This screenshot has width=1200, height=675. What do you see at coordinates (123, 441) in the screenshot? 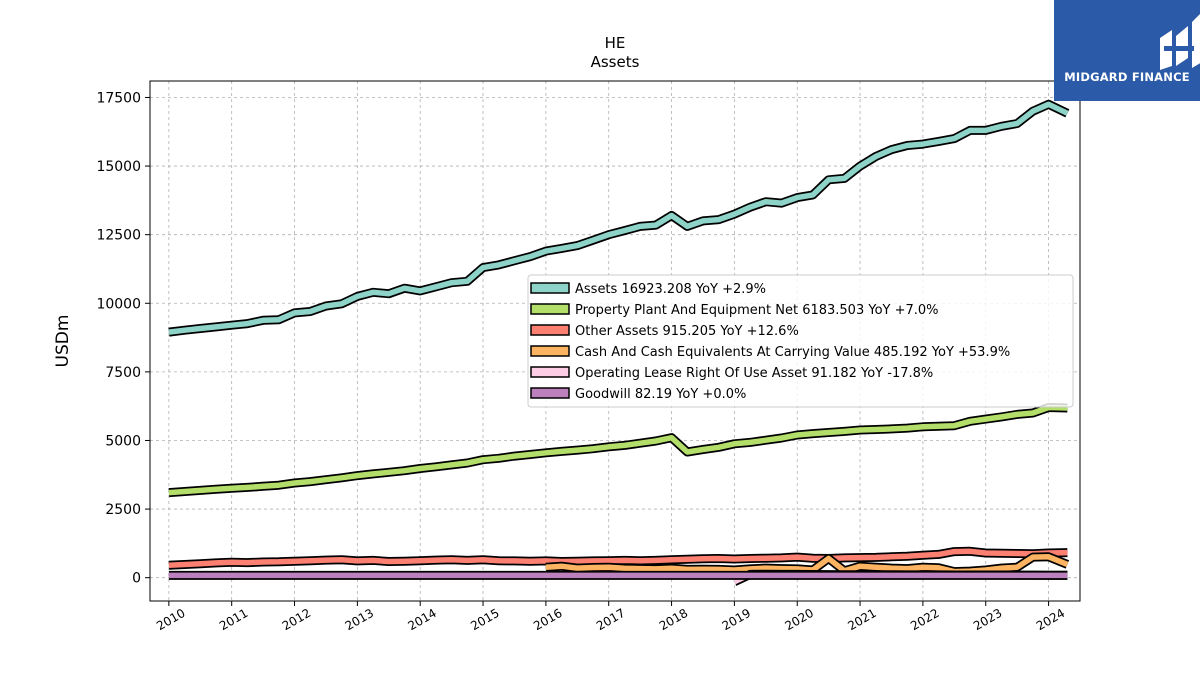
I see `y-tick-label: 5000` at bounding box center [123, 441].